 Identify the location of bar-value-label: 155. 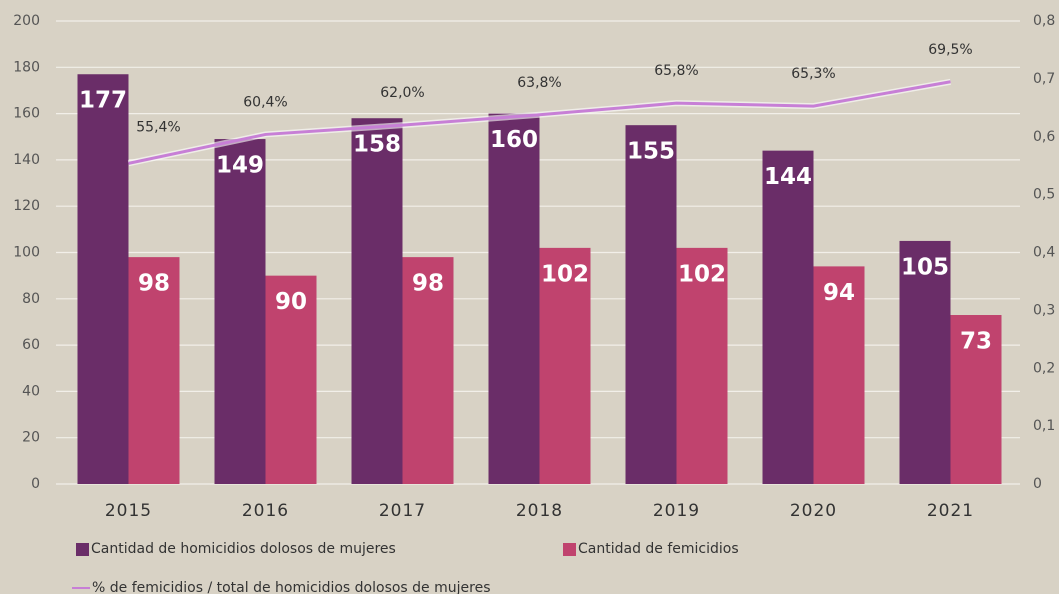
(651, 152).